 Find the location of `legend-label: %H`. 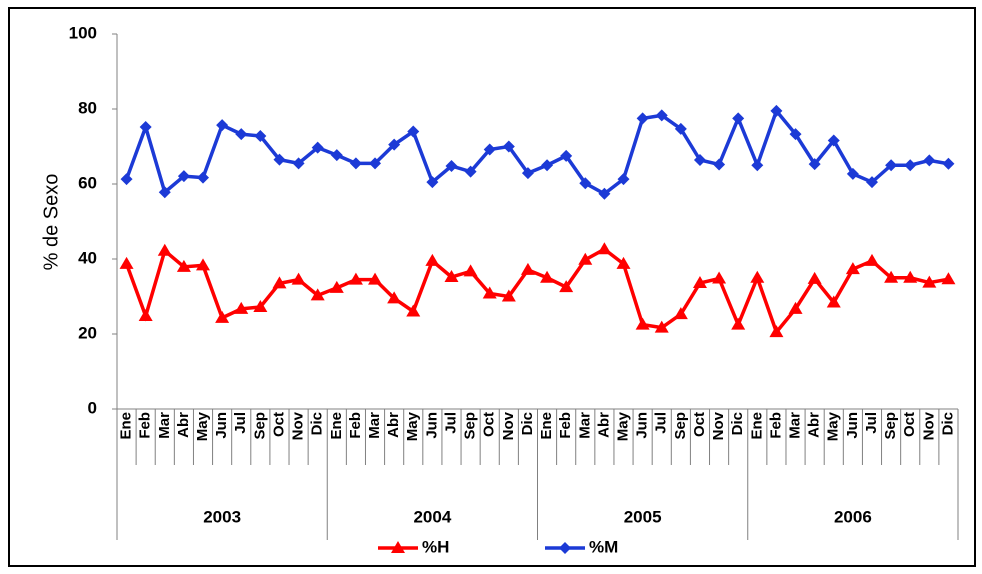

legend-label: %H is located at coordinates (435, 546).